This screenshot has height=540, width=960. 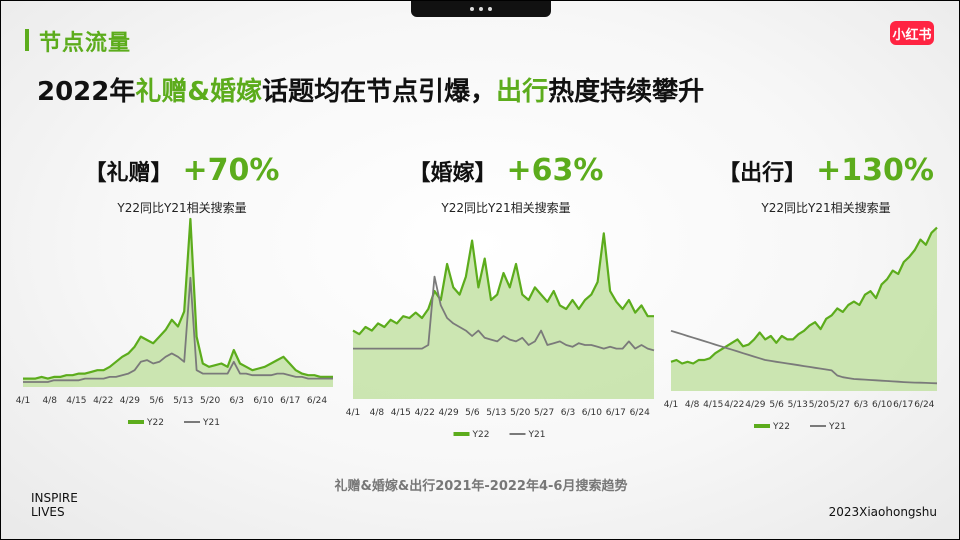 I want to click on chart-growth: +130%, so click(x=875, y=170).